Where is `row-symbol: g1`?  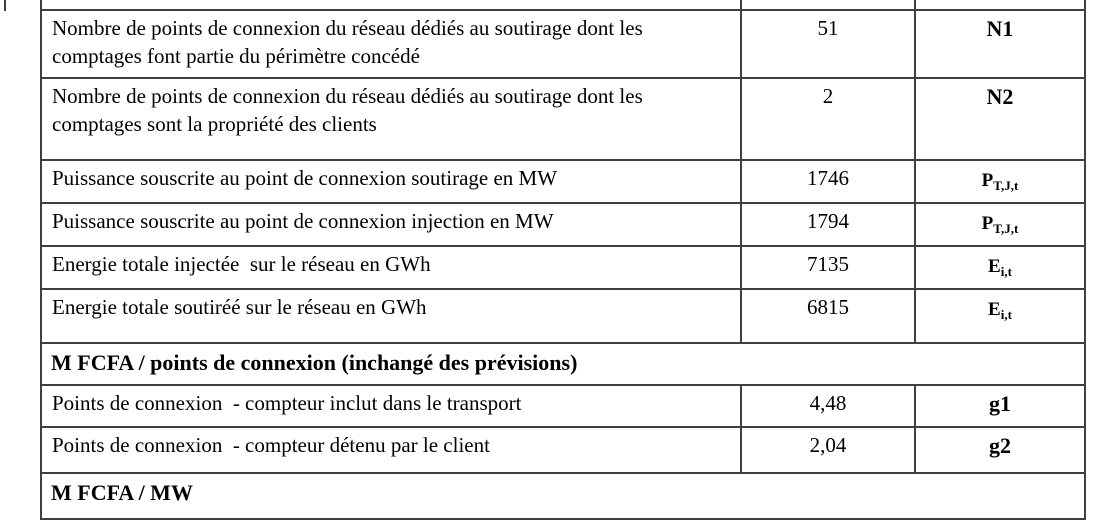
row-symbol: g1 is located at coordinates (999, 406).